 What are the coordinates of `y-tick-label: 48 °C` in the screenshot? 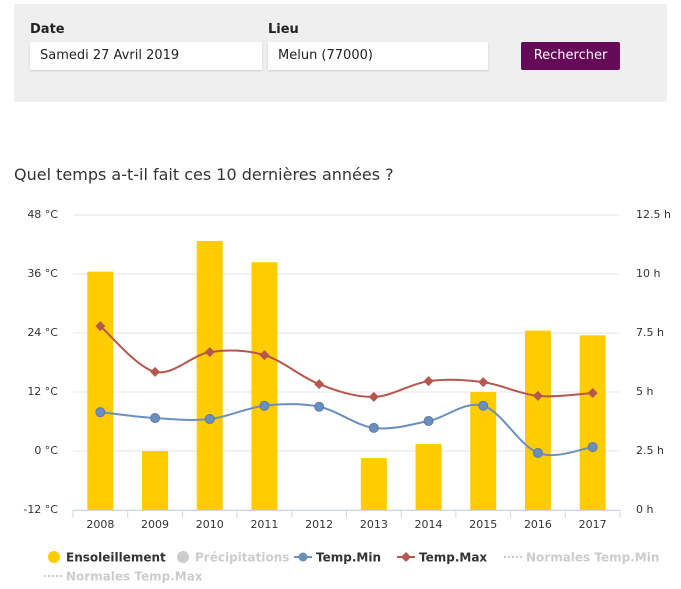 It's located at (42, 214).